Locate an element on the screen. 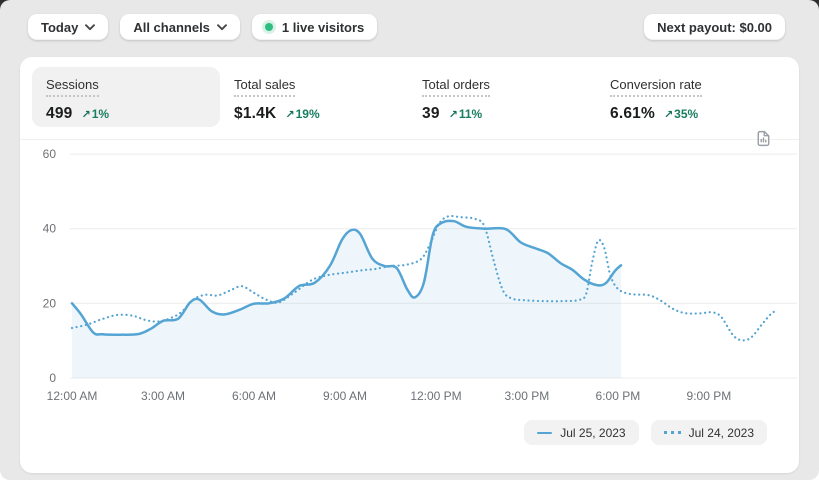 The height and width of the screenshot is (480, 819). next-payout-label: Next payout: $0.00 is located at coordinates (714, 27).